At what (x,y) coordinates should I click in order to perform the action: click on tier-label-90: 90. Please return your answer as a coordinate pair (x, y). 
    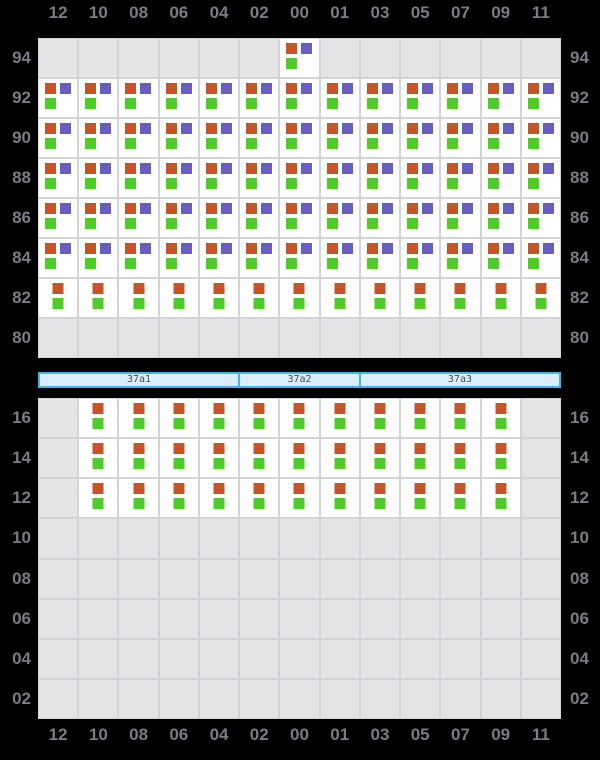
    Looking at the image, I should click on (21, 137).